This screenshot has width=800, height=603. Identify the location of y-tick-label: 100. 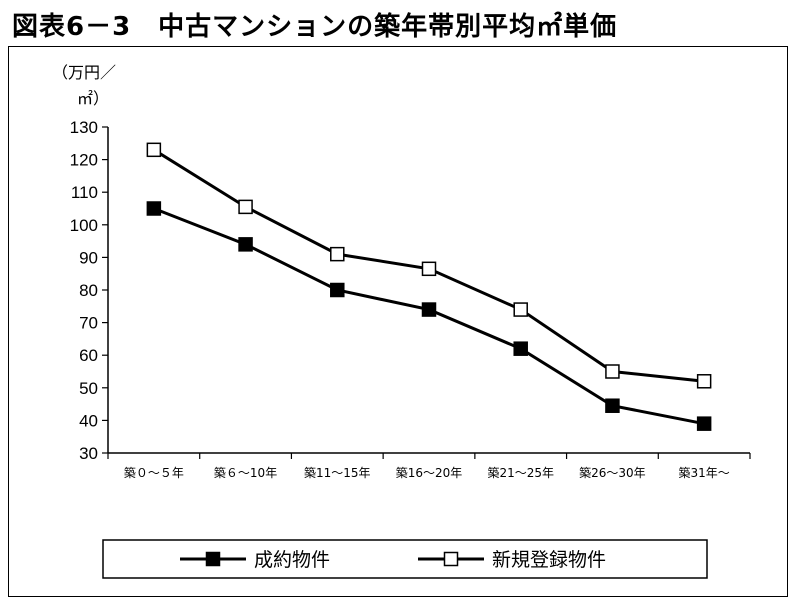
(84, 225).